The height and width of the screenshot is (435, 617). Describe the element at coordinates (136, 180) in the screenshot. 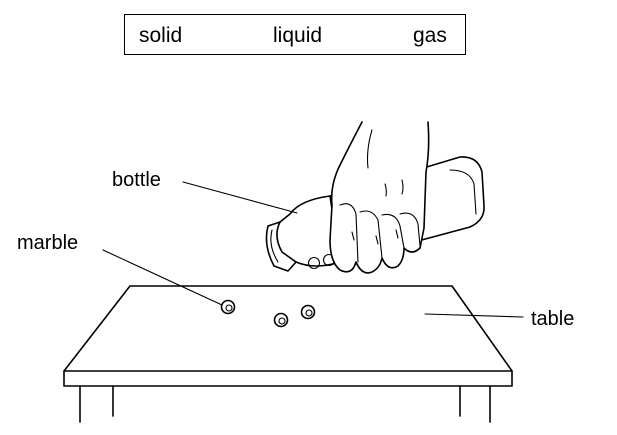

I see `bottle-label: bottle` at that location.